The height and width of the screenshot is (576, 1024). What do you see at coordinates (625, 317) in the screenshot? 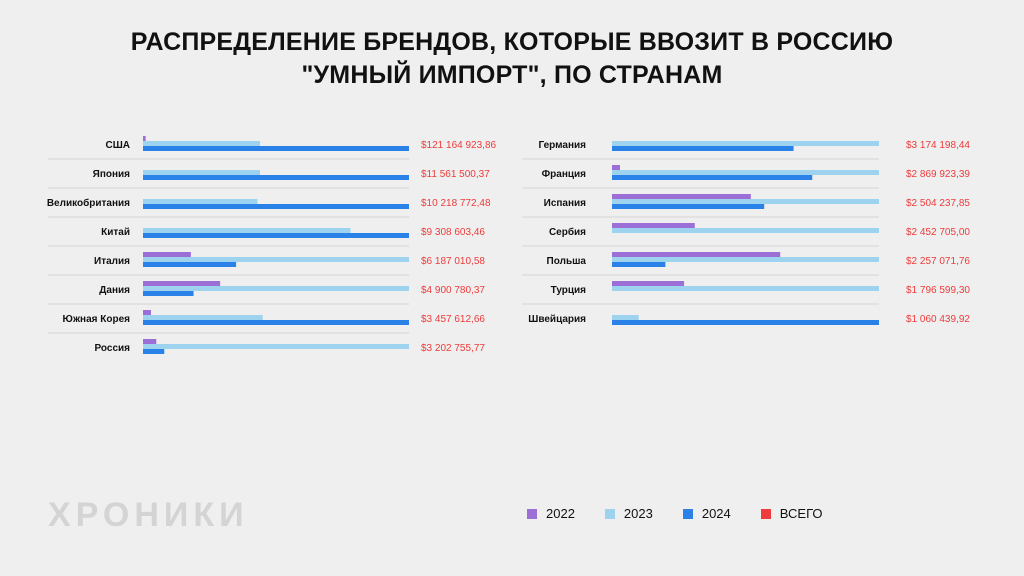
I see `bar-2023-p1-r6` at bounding box center [625, 317].